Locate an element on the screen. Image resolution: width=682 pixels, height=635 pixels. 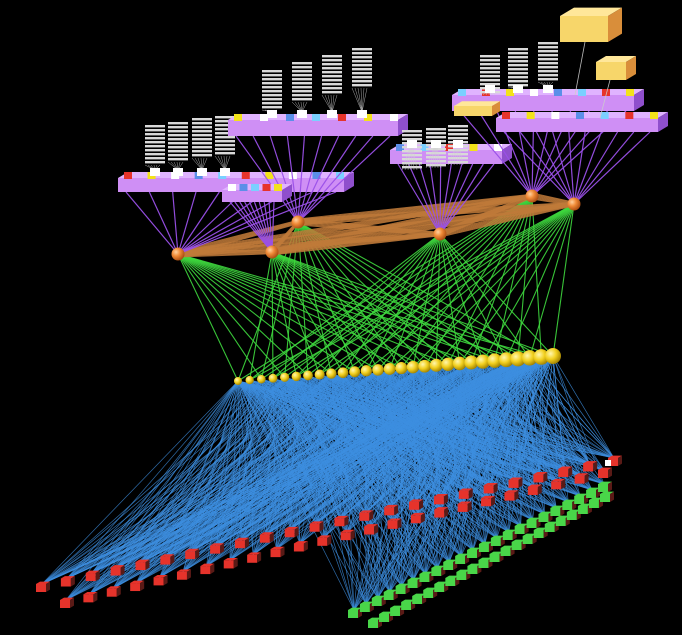
mid-nodes is located at coordinates (397, 366).